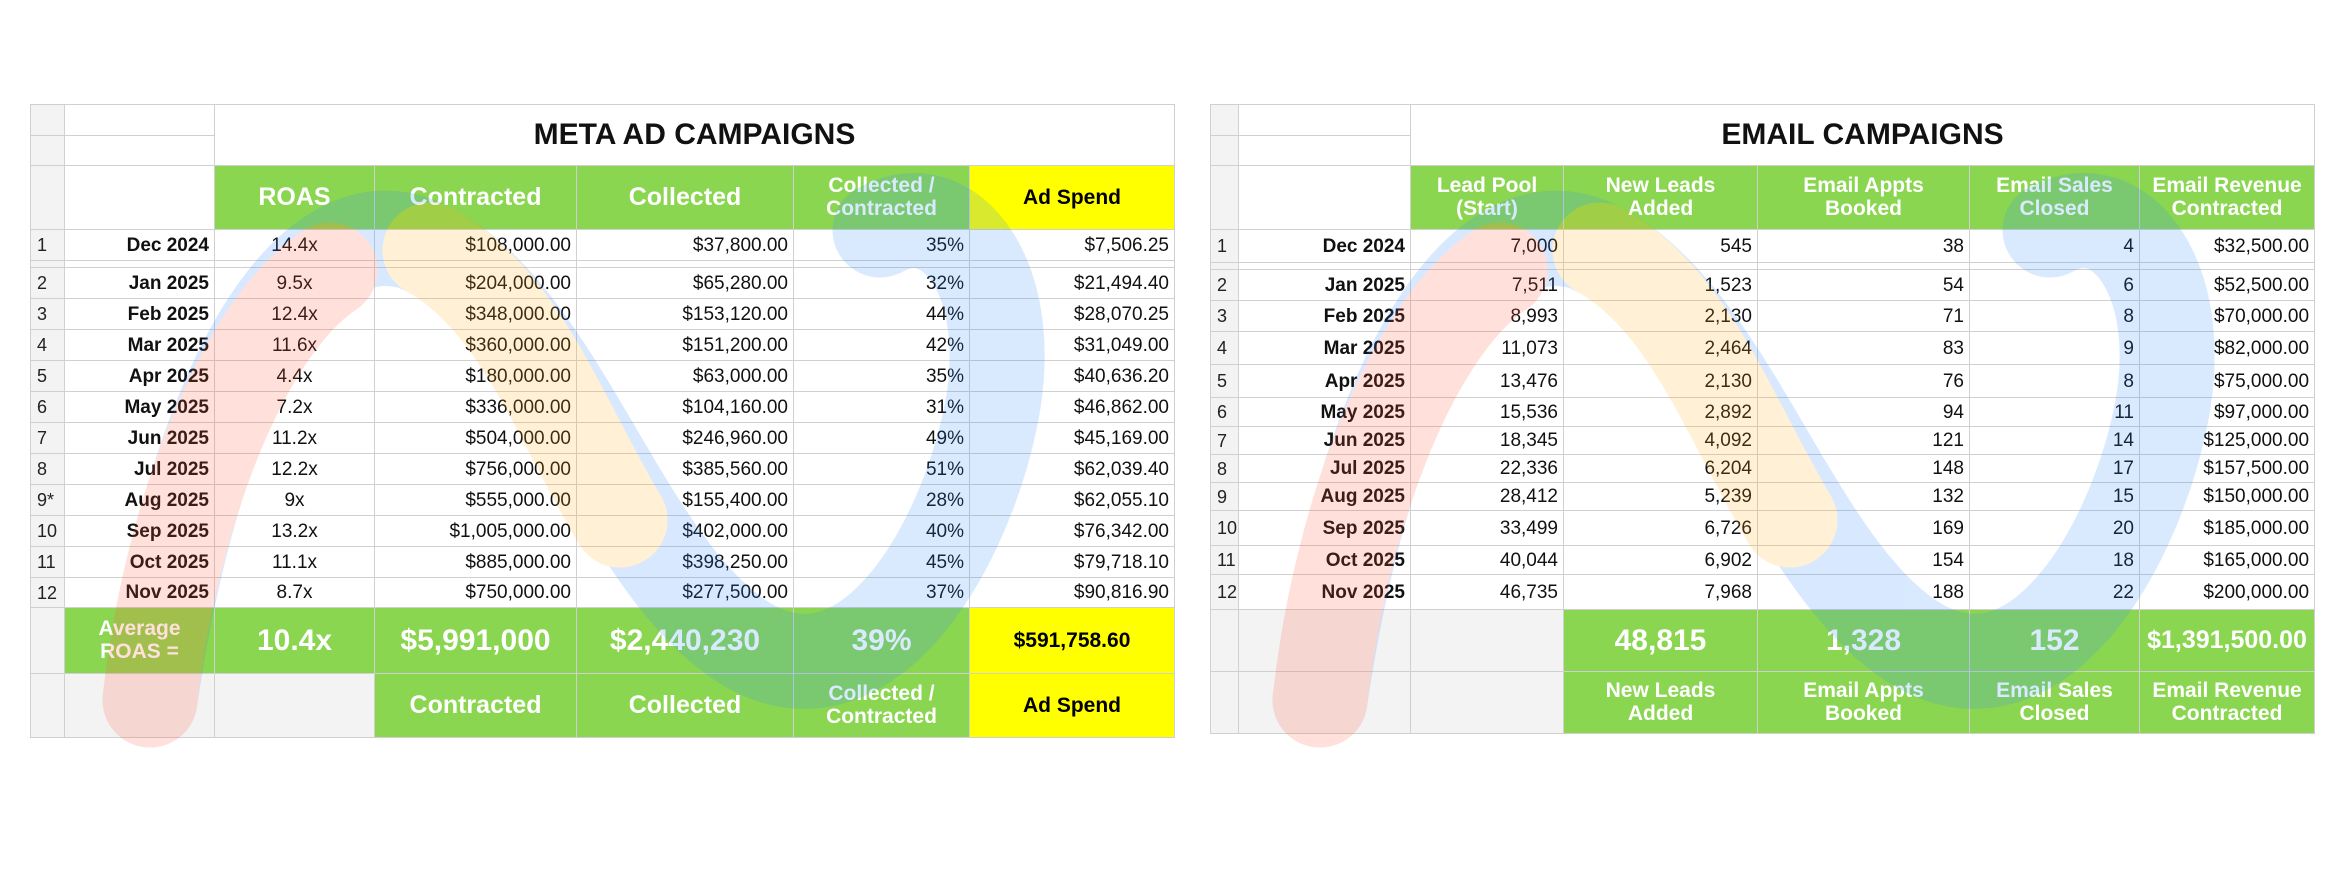 This screenshot has width=2343, height=883. Describe the element at coordinates (294, 562) in the screenshot. I see `roas-cell: 11.1x` at that location.